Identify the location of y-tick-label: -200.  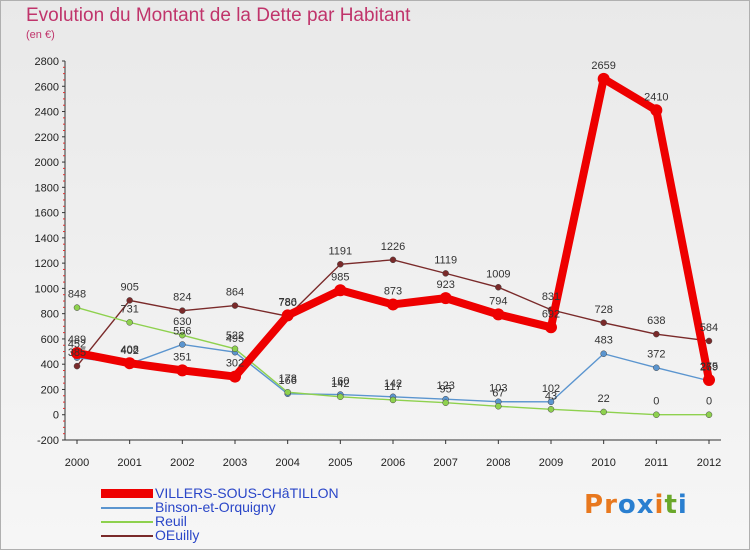
(48, 441).